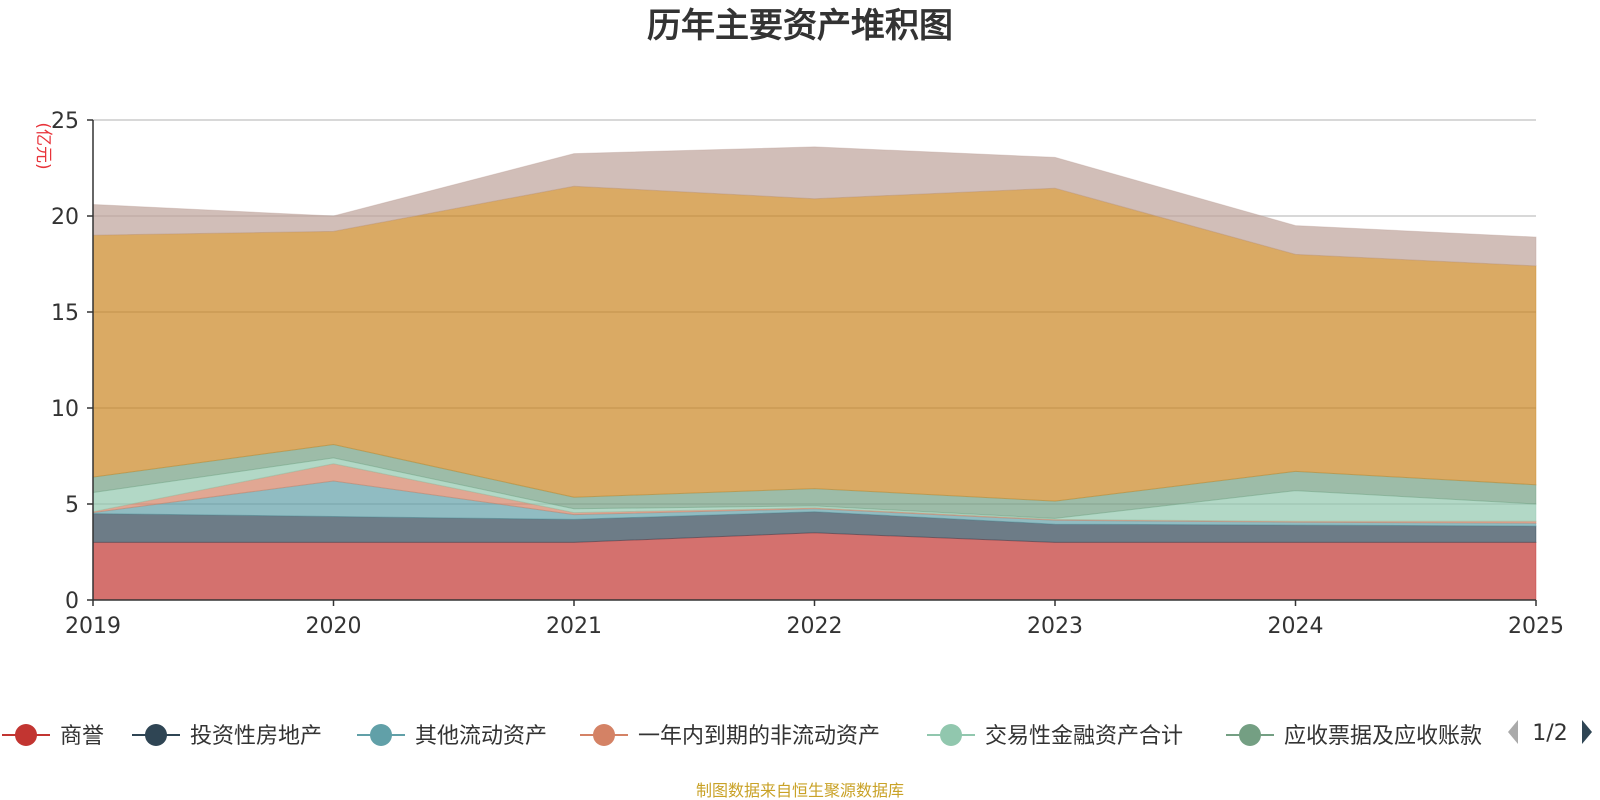 The height and width of the screenshot is (800, 1600). What do you see at coordinates (759, 736) in the screenshot?
I see `legend-label: 一年内到期的非流动资产` at bounding box center [759, 736].